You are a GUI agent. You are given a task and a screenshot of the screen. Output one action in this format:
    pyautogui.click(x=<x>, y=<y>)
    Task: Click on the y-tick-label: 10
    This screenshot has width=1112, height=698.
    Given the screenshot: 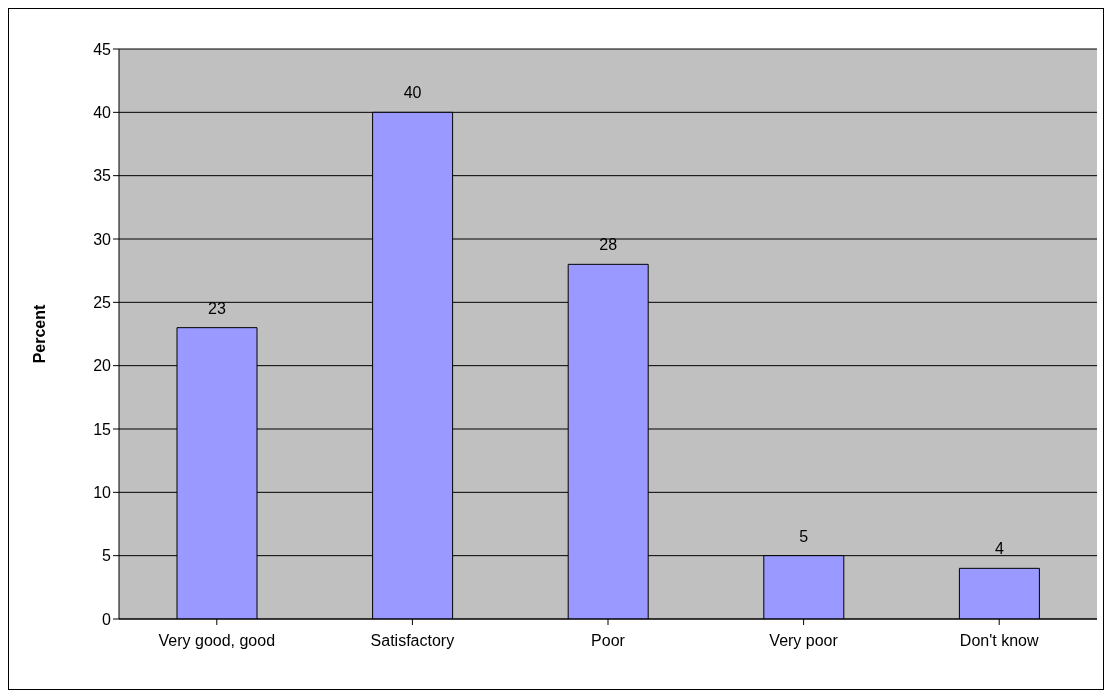 What is the action you would take?
    pyautogui.click(x=102, y=493)
    